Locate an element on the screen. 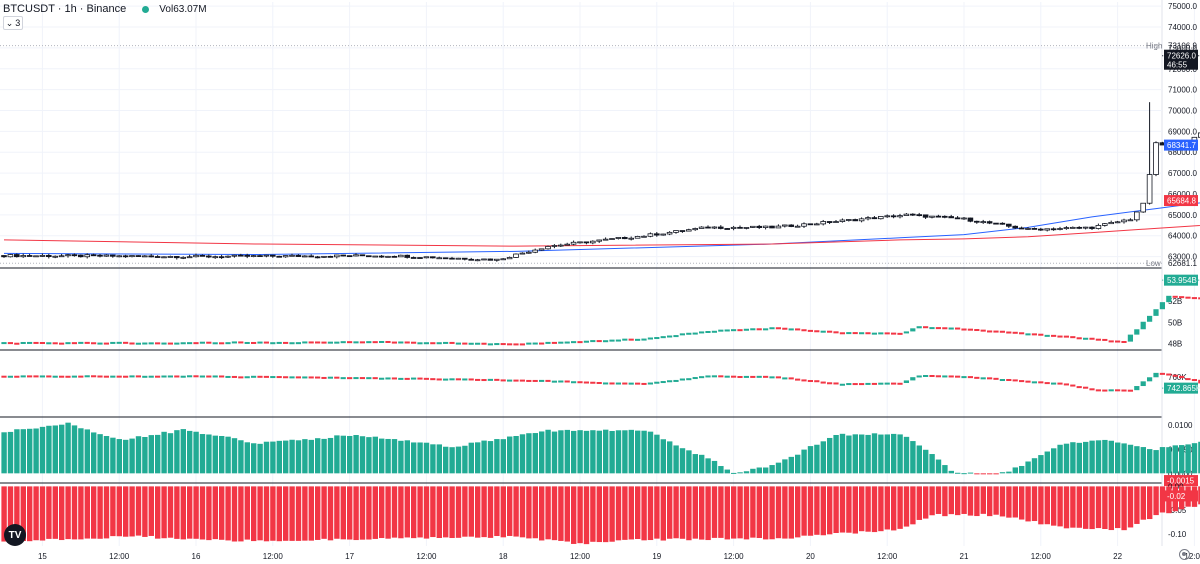 The width and height of the screenshot is (1200, 564). low-value: 62681.1 is located at coordinates (1182, 263).